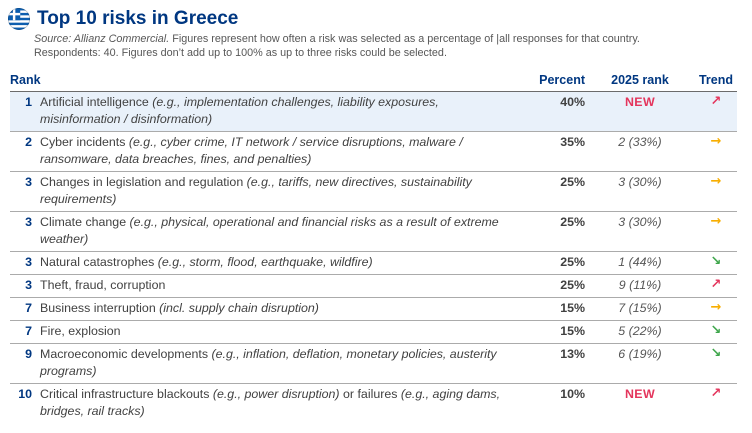 The height and width of the screenshot is (433, 752). What do you see at coordinates (572, 354) in the screenshot?
I see `percent-cell: 13%` at bounding box center [572, 354].